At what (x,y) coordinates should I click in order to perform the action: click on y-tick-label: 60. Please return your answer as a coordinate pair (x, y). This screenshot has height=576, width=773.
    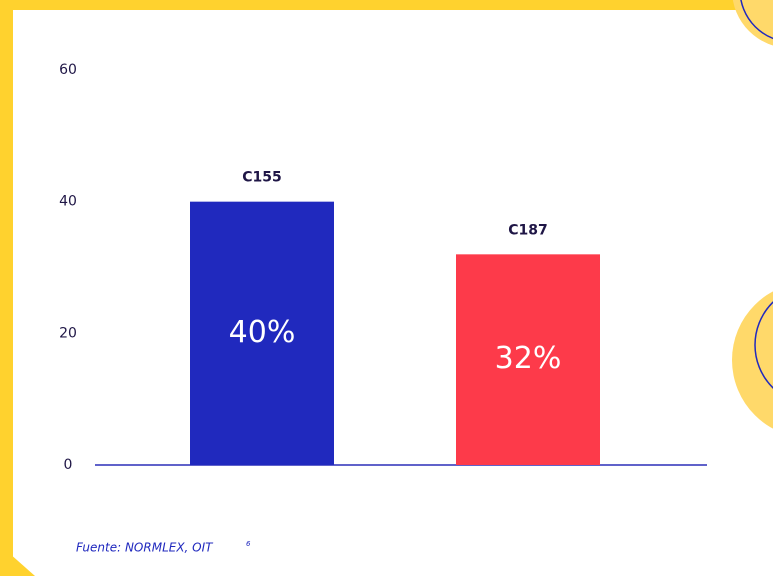
    Looking at the image, I should click on (68, 70).